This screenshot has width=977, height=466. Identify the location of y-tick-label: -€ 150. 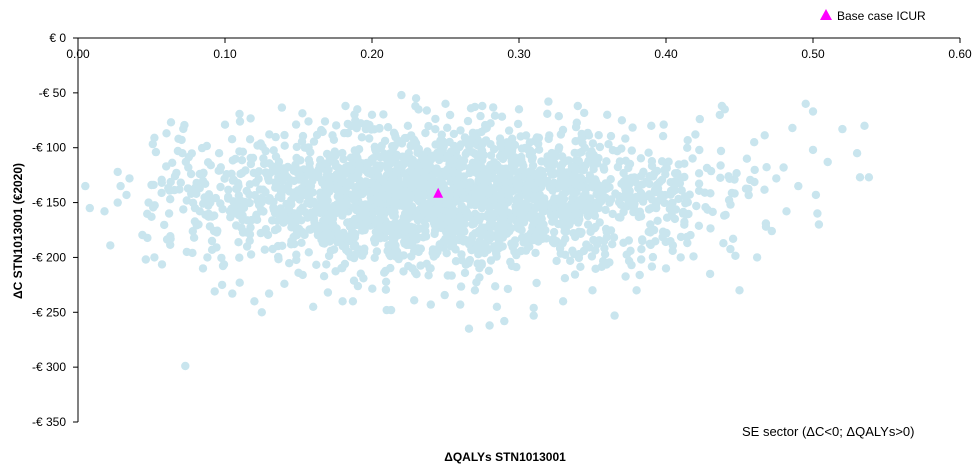
(49, 203).